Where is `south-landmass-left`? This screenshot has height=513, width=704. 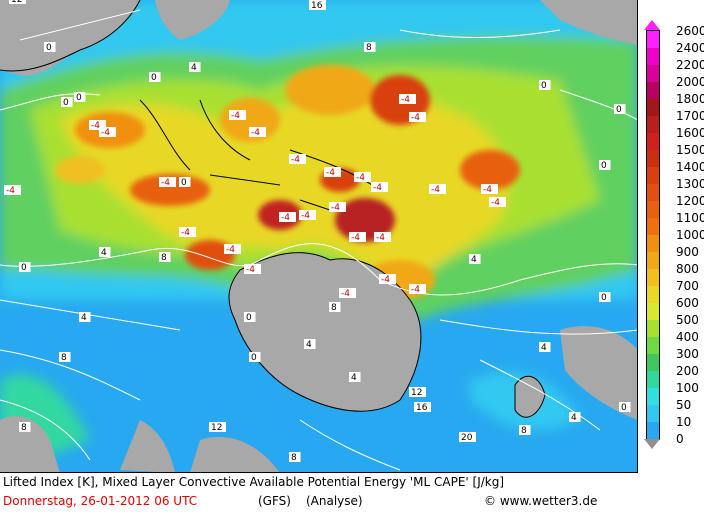
south-landmass-left is located at coordinates (30, 444).